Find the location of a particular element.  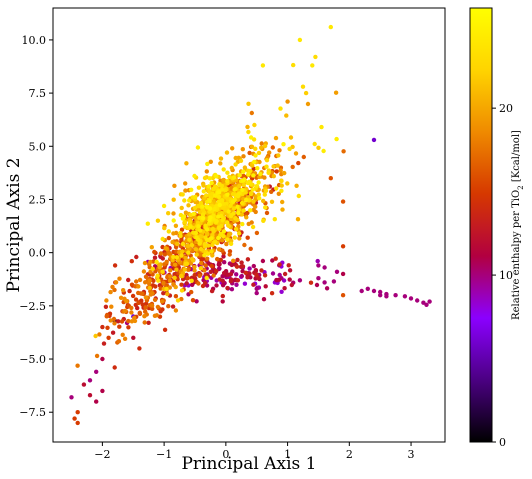

y-axis-title: Principal Axis 2 is located at coordinates (14, 224).